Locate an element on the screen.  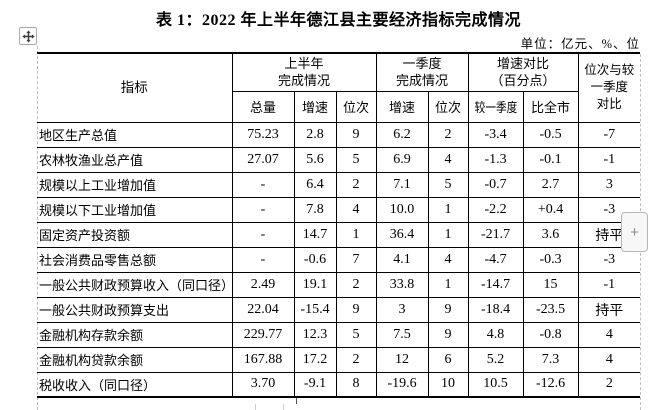
indicator-cell: 规模以上工业增加值 is located at coordinates (135, 184).